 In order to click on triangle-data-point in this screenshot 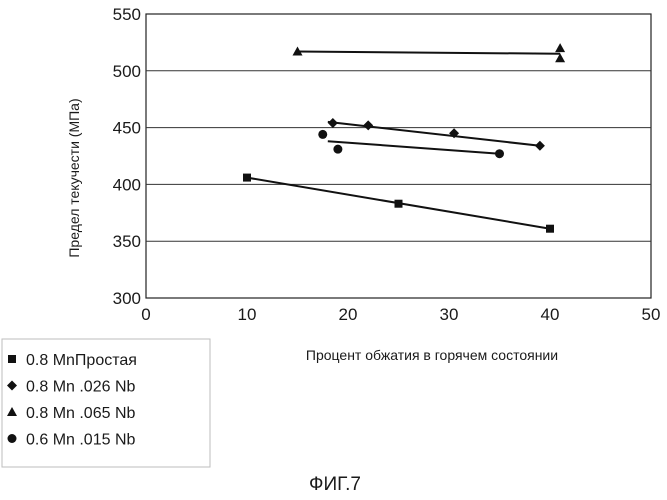, I will do `click(560, 47)`.